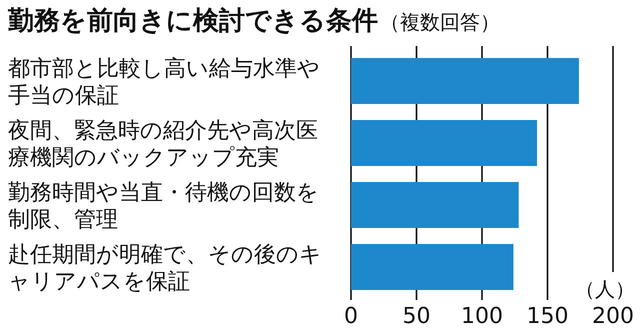  I want to click on x-tick-label: 200, so click(613, 316).